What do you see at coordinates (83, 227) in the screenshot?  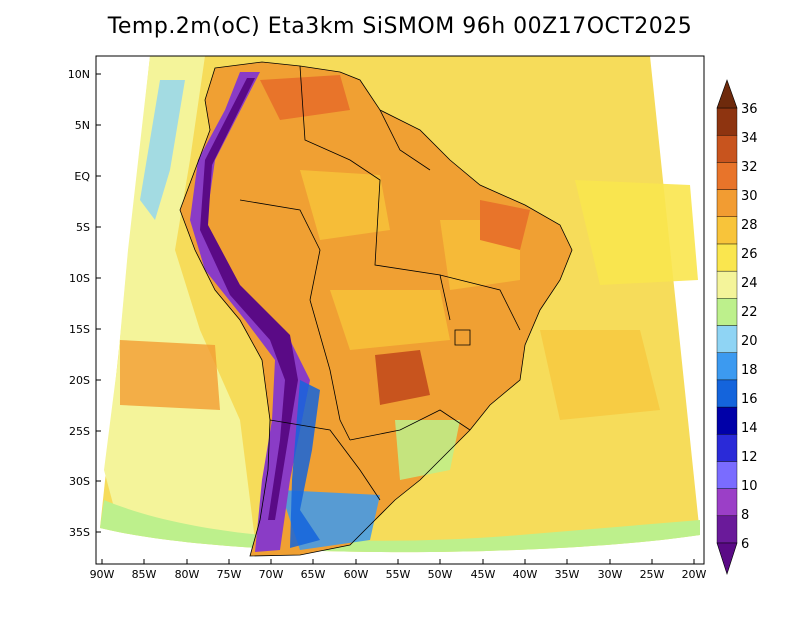 I see `lat-label: 5S` at bounding box center [83, 227].